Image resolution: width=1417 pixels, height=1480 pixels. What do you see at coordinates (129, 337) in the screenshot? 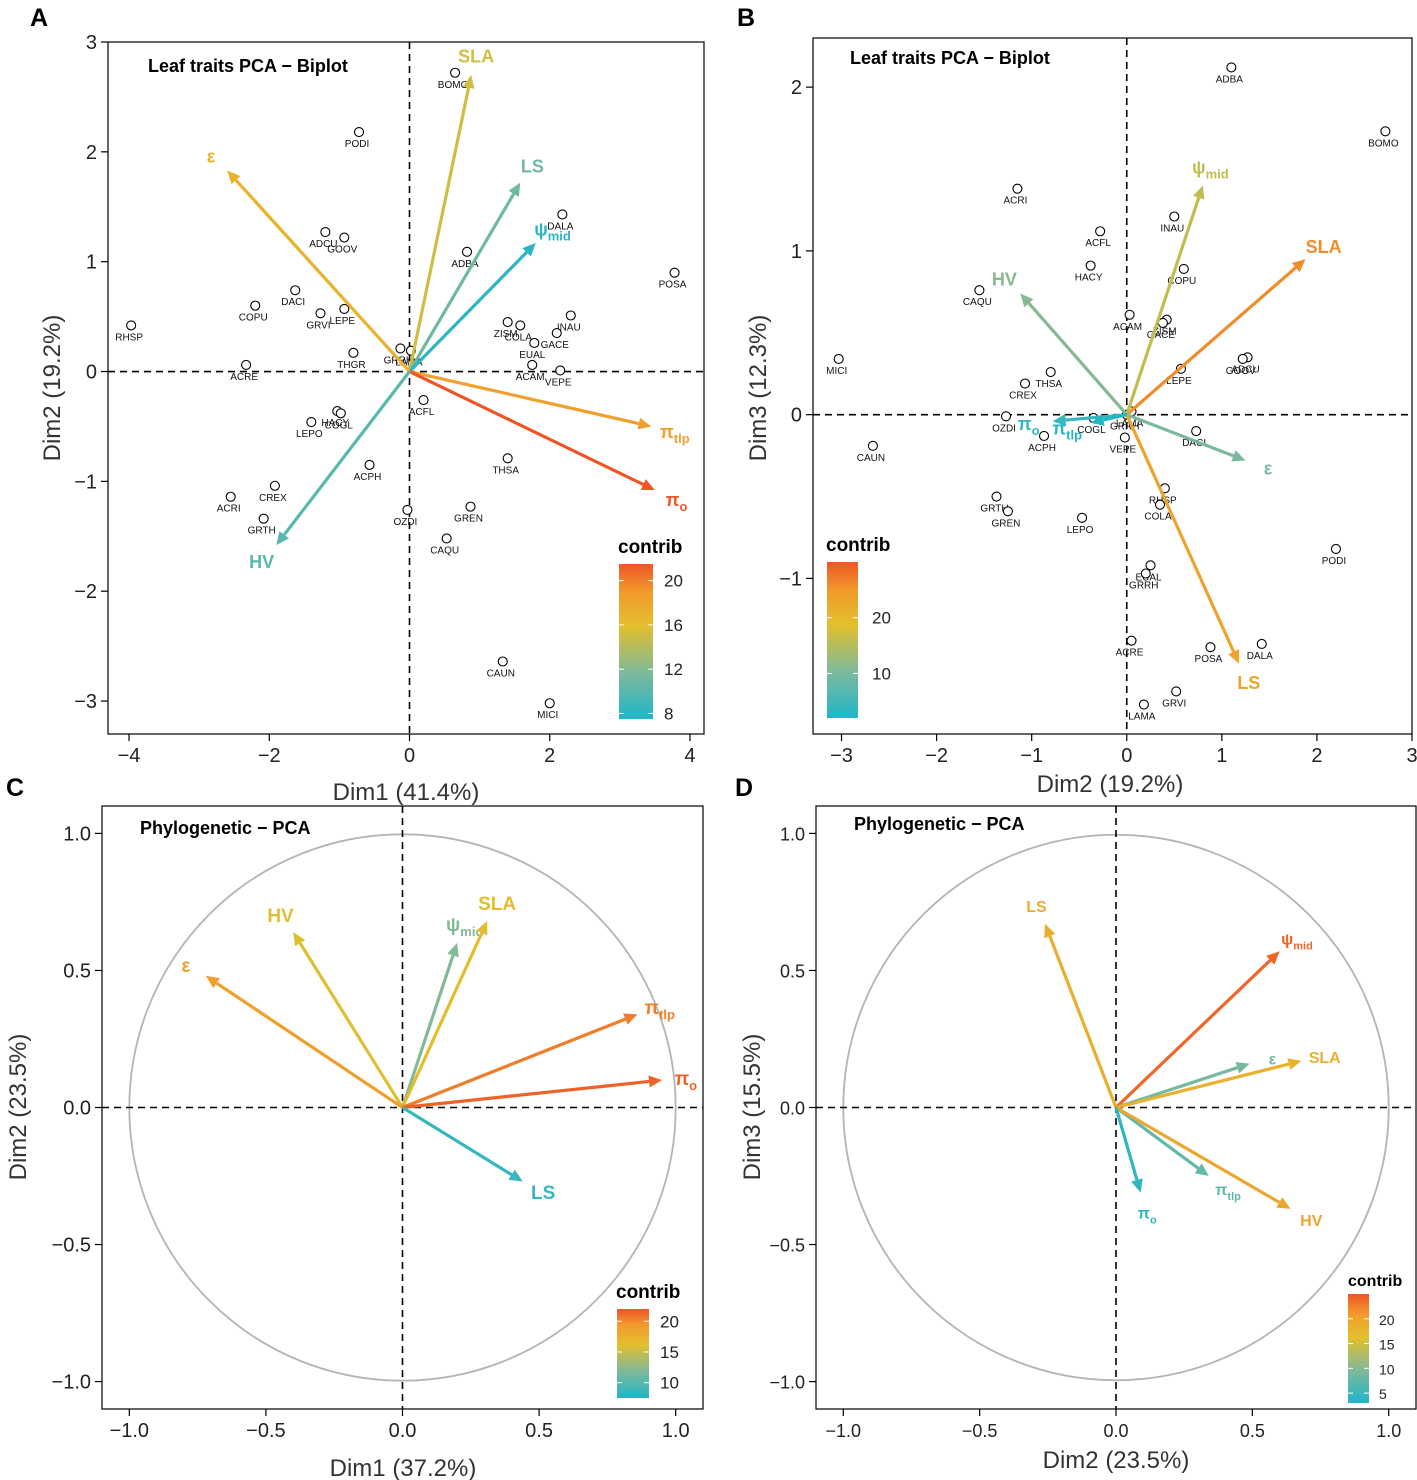
I see `data-point-label: RHSP` at bounding box center [129, 337].